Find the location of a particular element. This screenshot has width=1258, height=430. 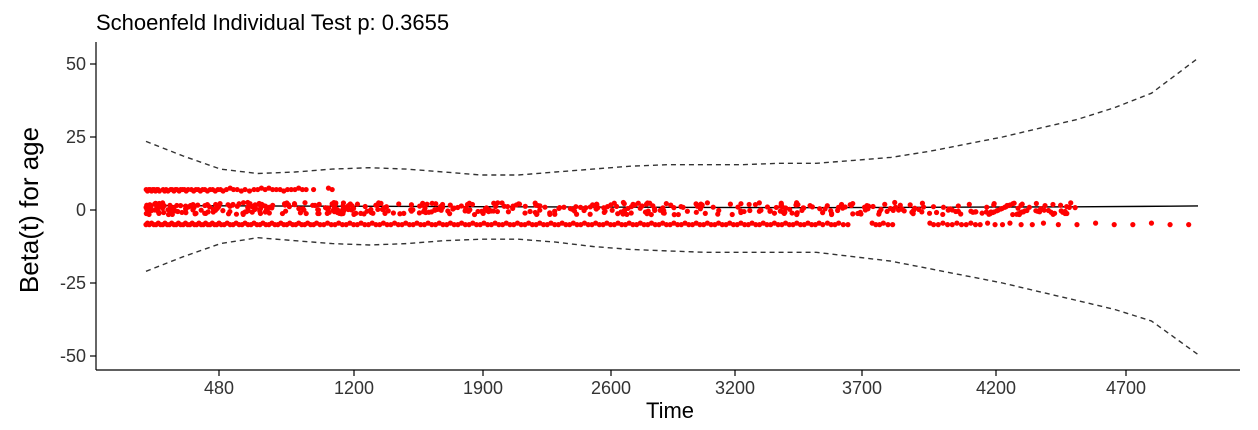

y-axis-ticks: -50 -25 0 25 50 is located at coordinates (78, 210).